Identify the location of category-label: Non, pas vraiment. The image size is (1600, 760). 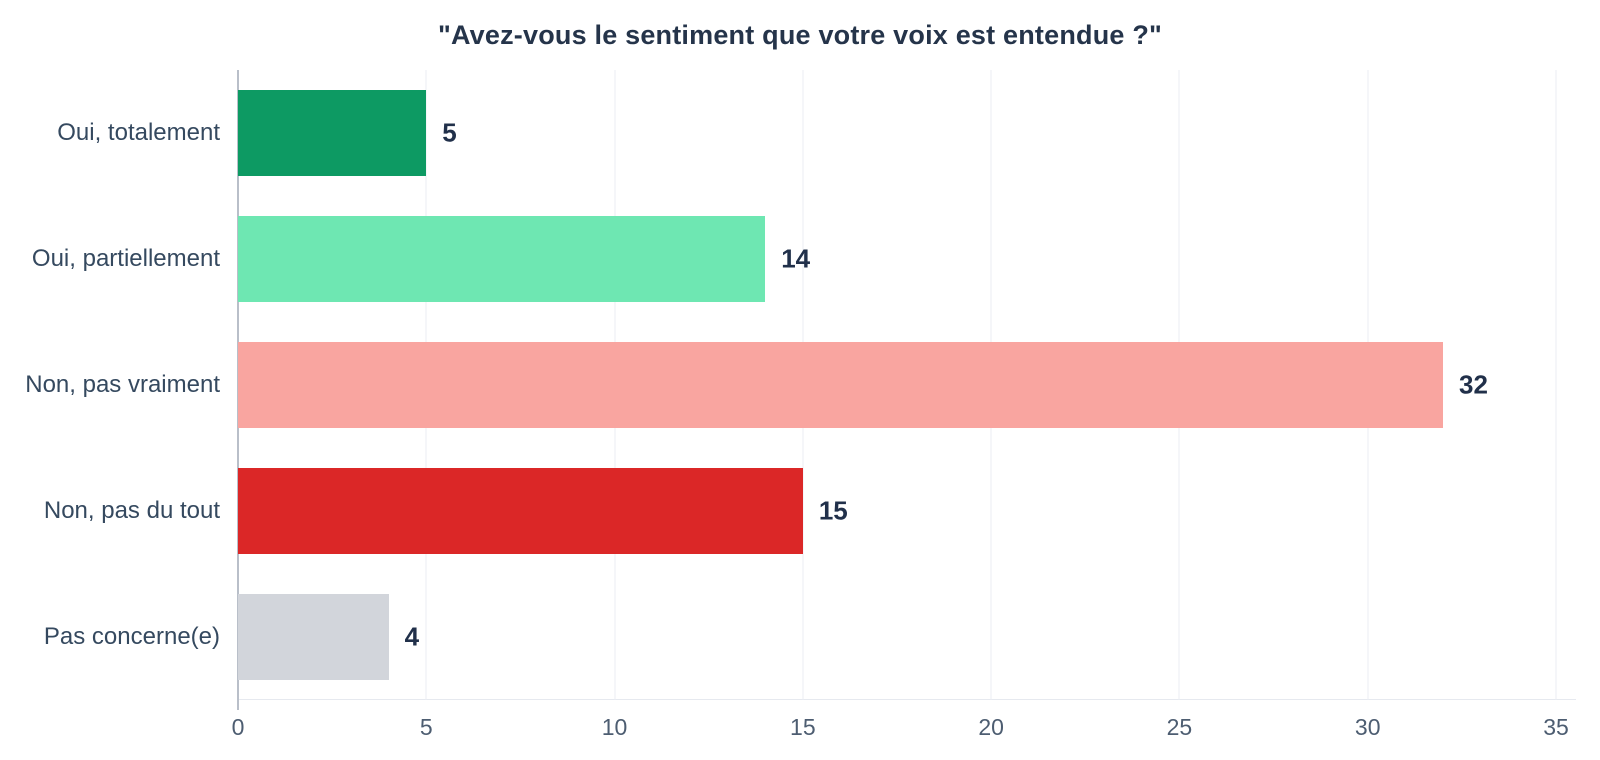
(122, 384).